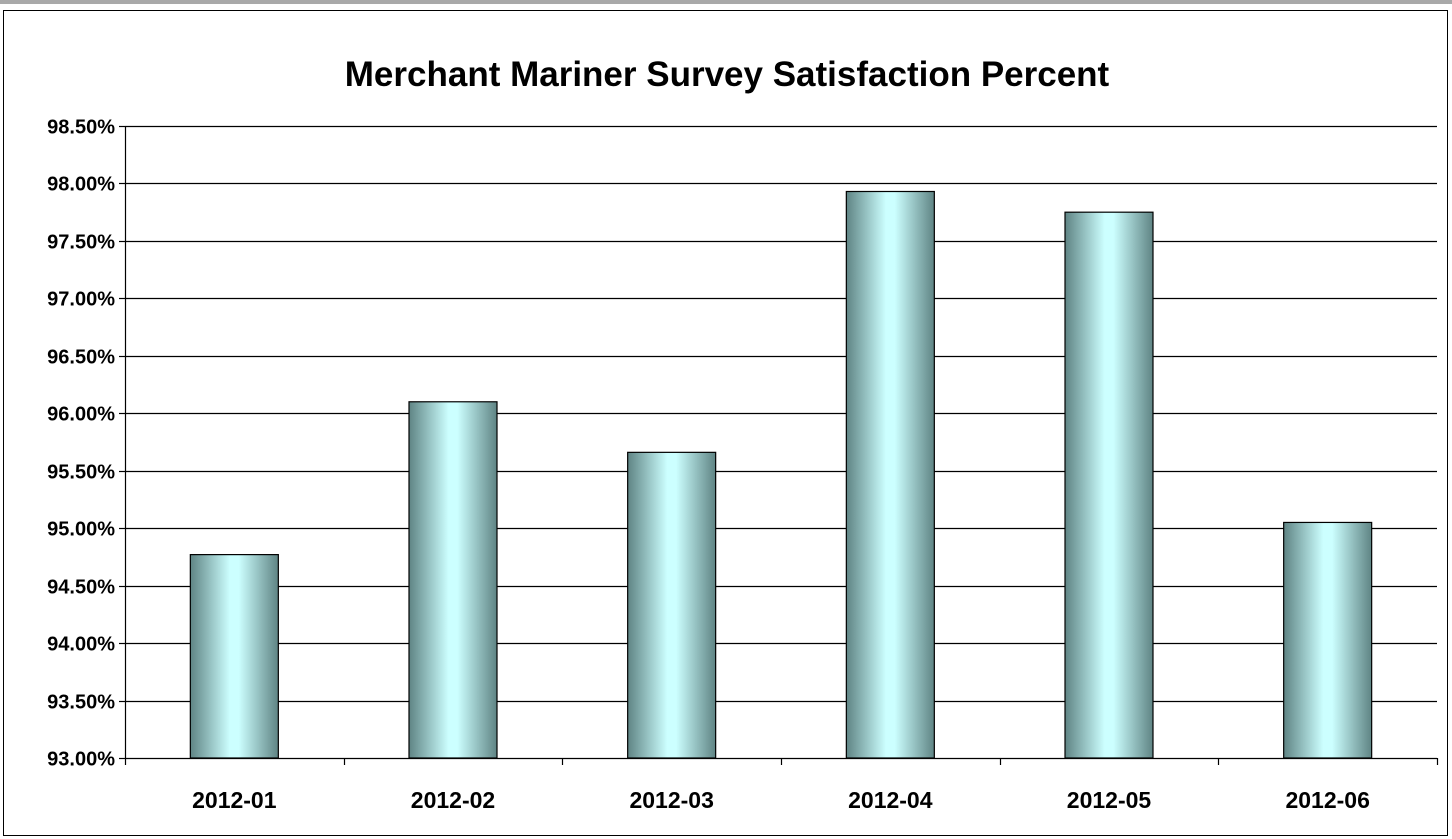  Describe the element at coordinates (1327, 800) in the screenshot. I see `x-tick-label: 2012-06` at that location.